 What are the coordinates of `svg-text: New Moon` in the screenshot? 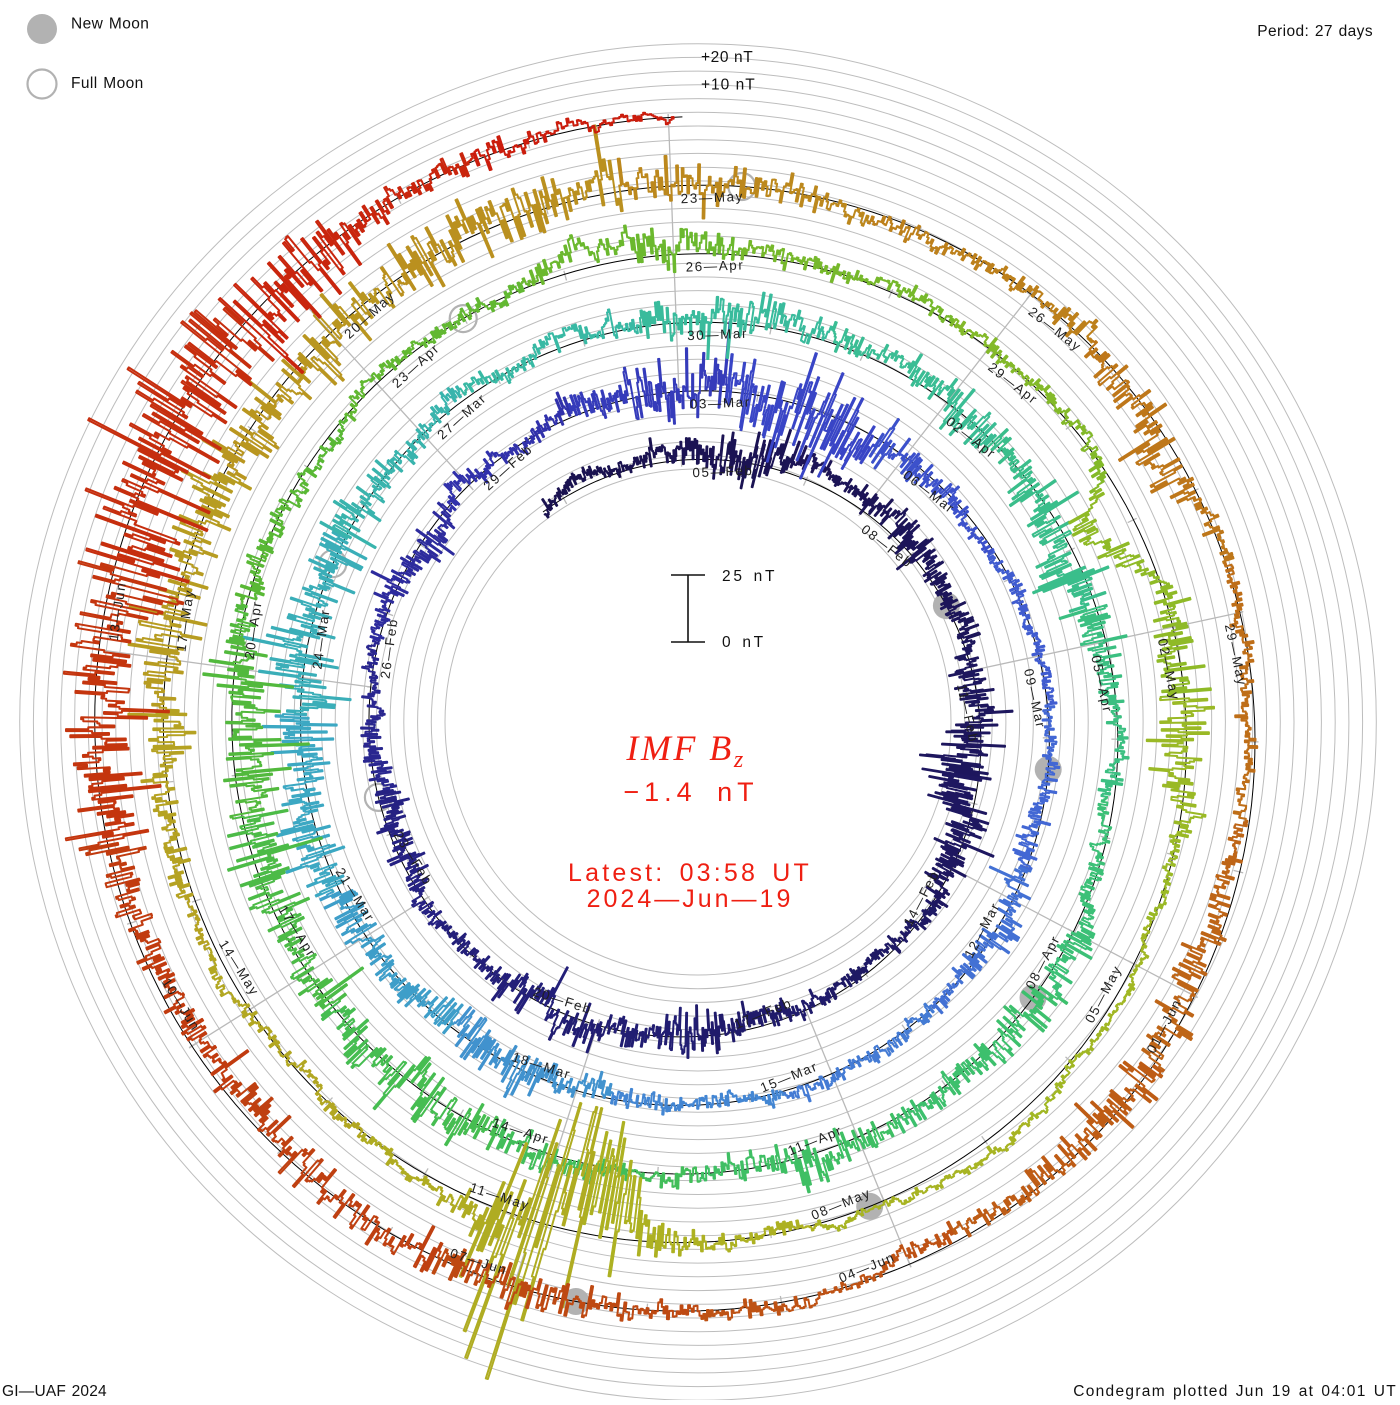 It's located at (110, 24).